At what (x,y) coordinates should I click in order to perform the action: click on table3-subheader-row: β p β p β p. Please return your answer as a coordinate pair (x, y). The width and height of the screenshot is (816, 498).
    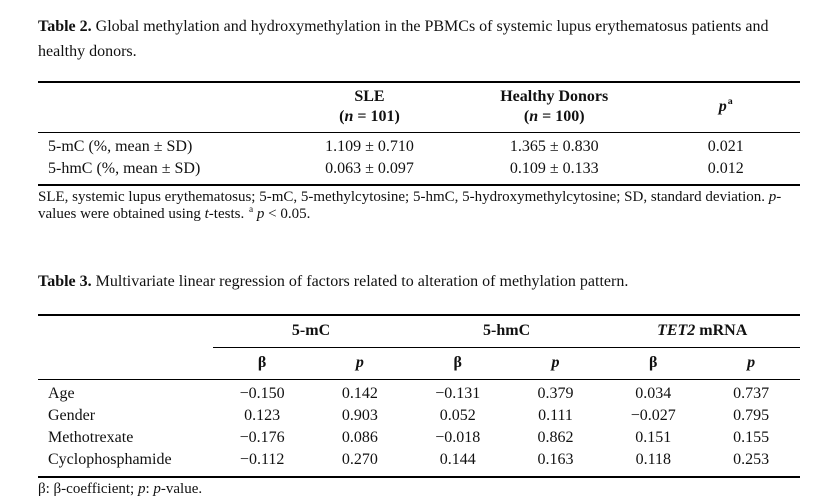
    Looking at the image, I should click on (419, 363).